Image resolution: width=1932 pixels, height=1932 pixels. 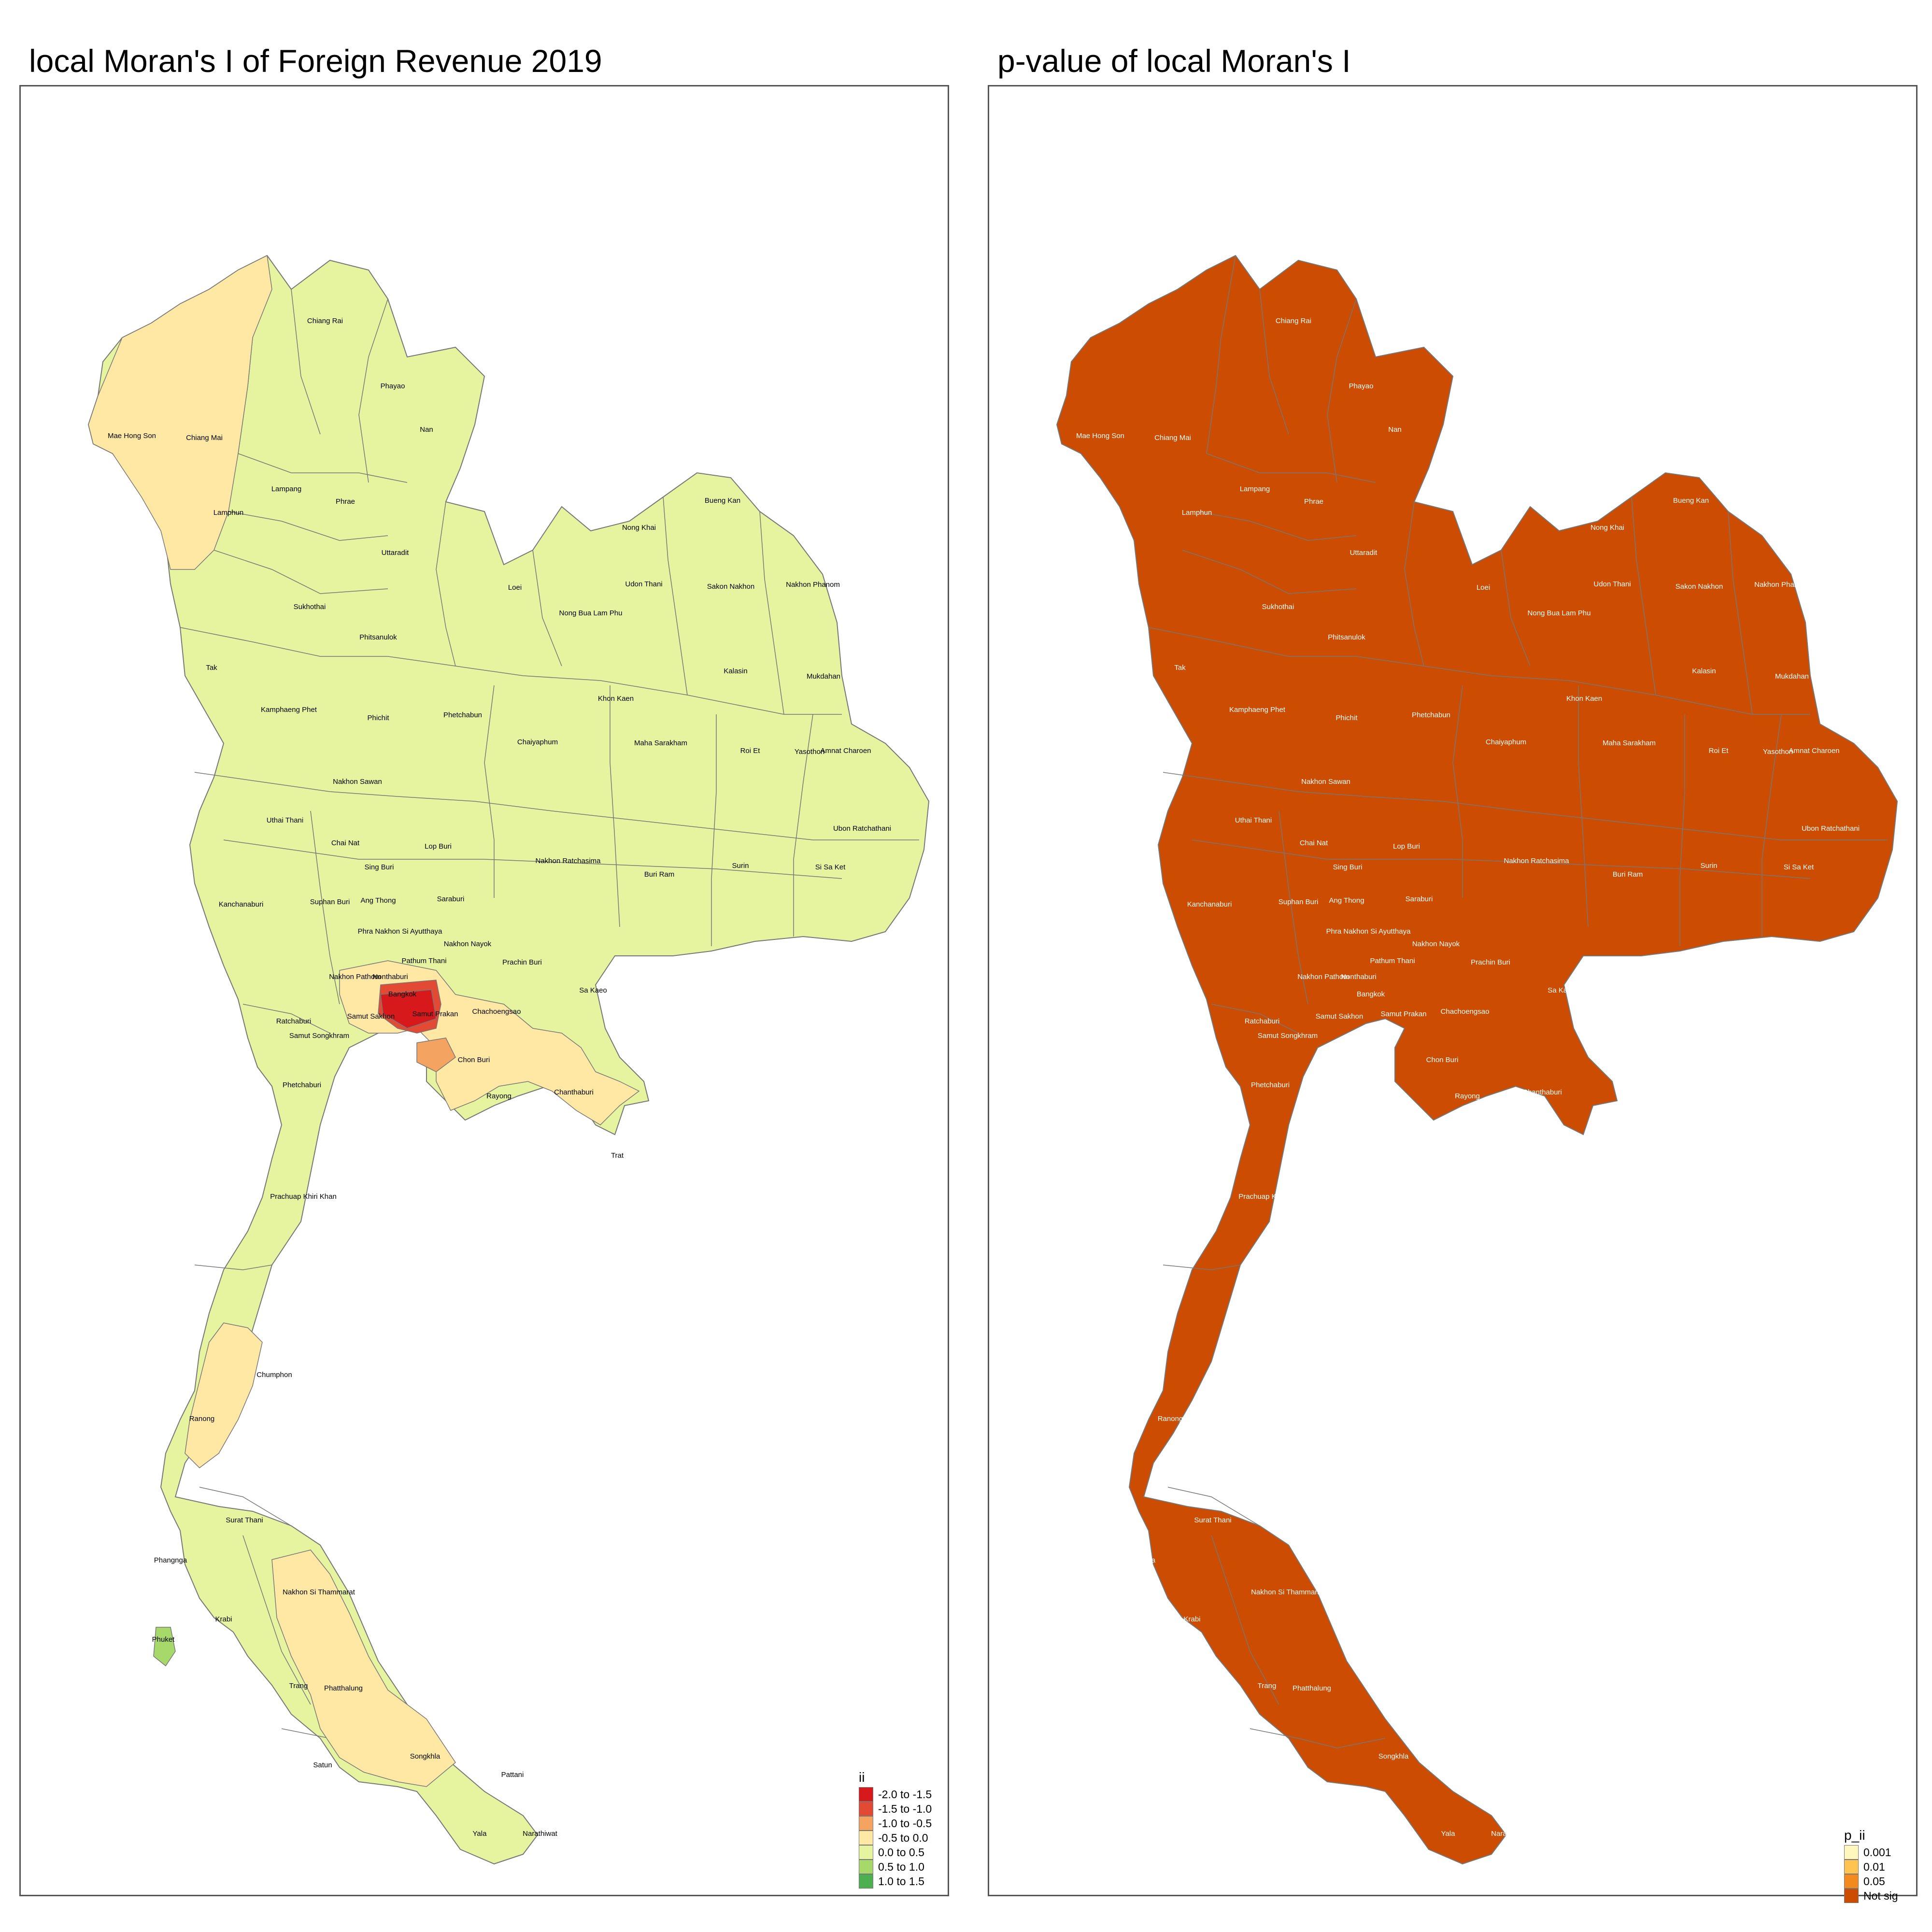 I want to click on province-label: Bueng Kan, so click(x=722, y=501).